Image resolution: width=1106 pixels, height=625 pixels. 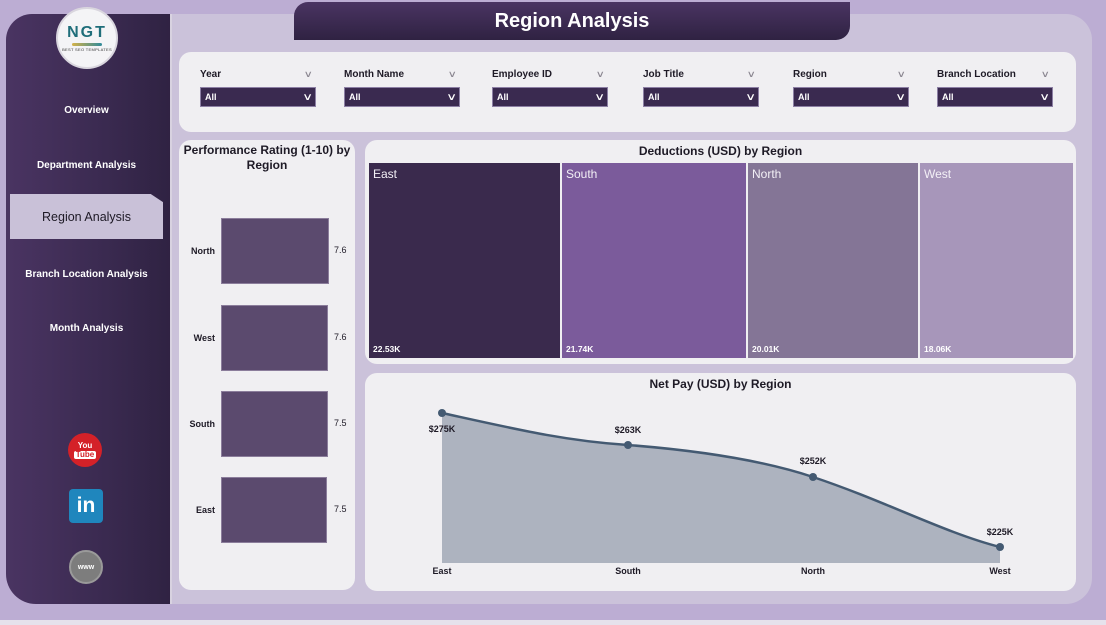 I want to click on website-icon-text: www, so click(x=86, y=567).